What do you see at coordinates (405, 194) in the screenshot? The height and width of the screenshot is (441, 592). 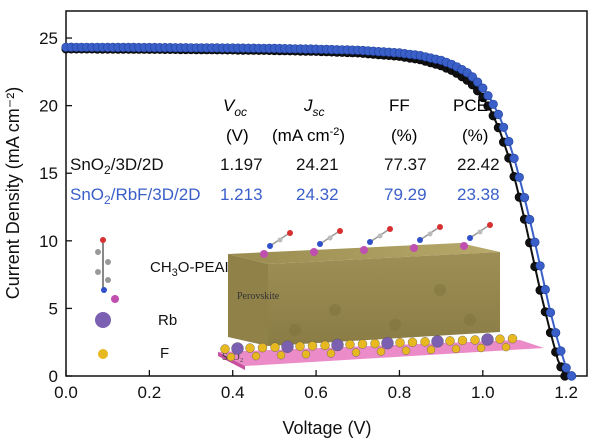 I see `cell-ff-2: 79.29` at bounding box center [405, 194].